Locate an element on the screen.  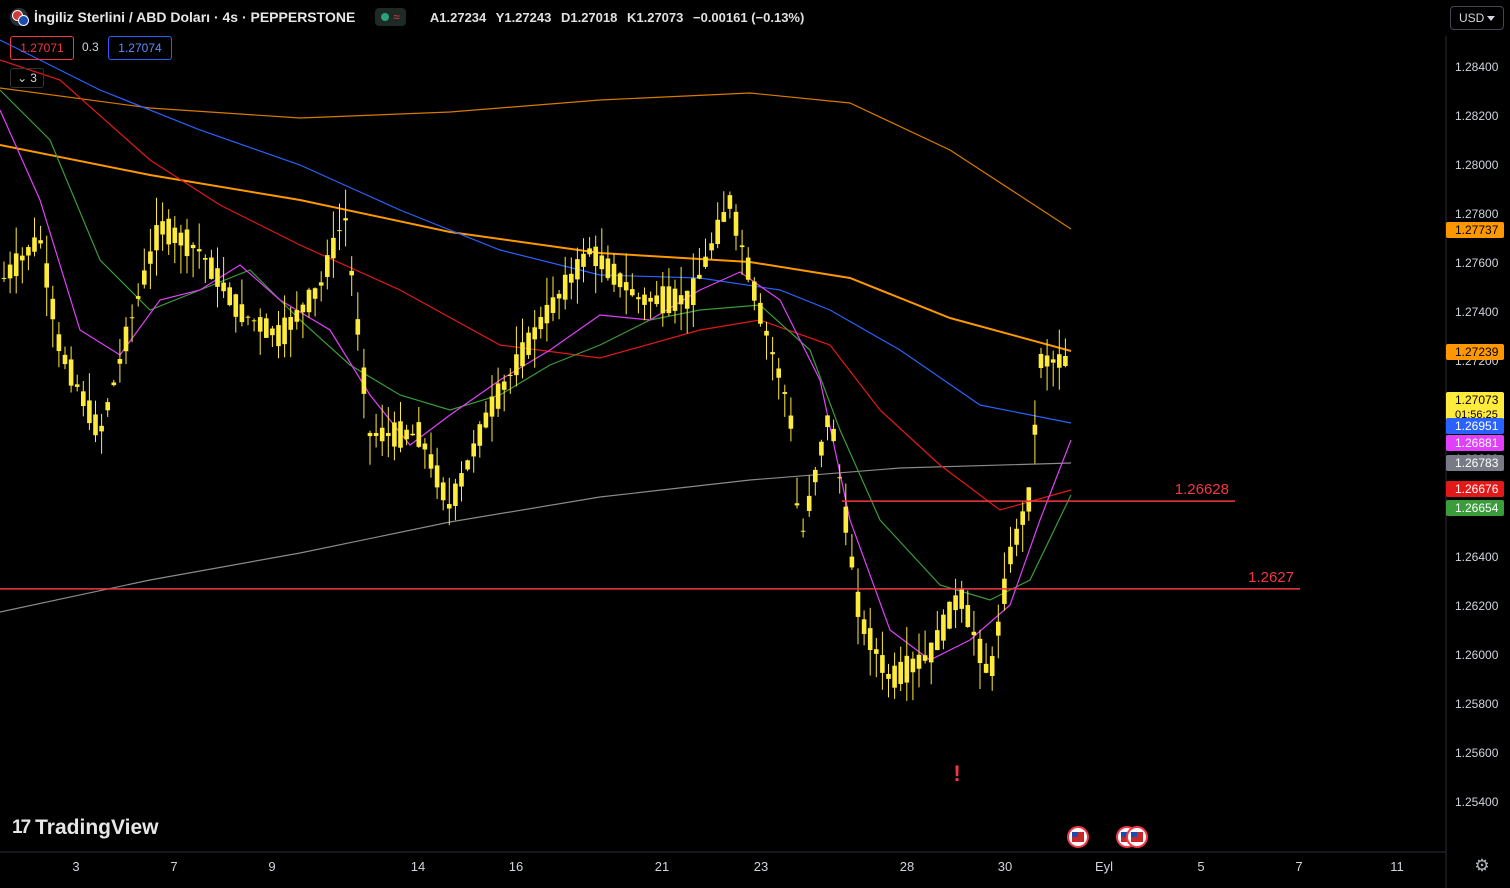
buy-button: 1.27074 is located at coordinates (140, 48).